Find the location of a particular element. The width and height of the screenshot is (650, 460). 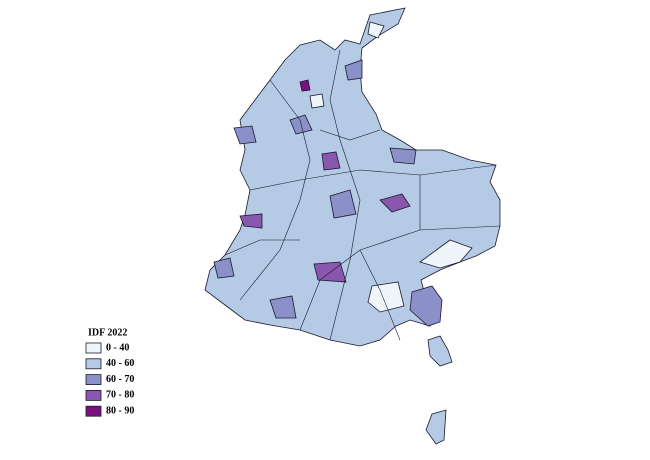

legend: 0 - 40 40 - 60 60 - 70 70 - 80 80 - 90 is located at coordinates (109, 379).